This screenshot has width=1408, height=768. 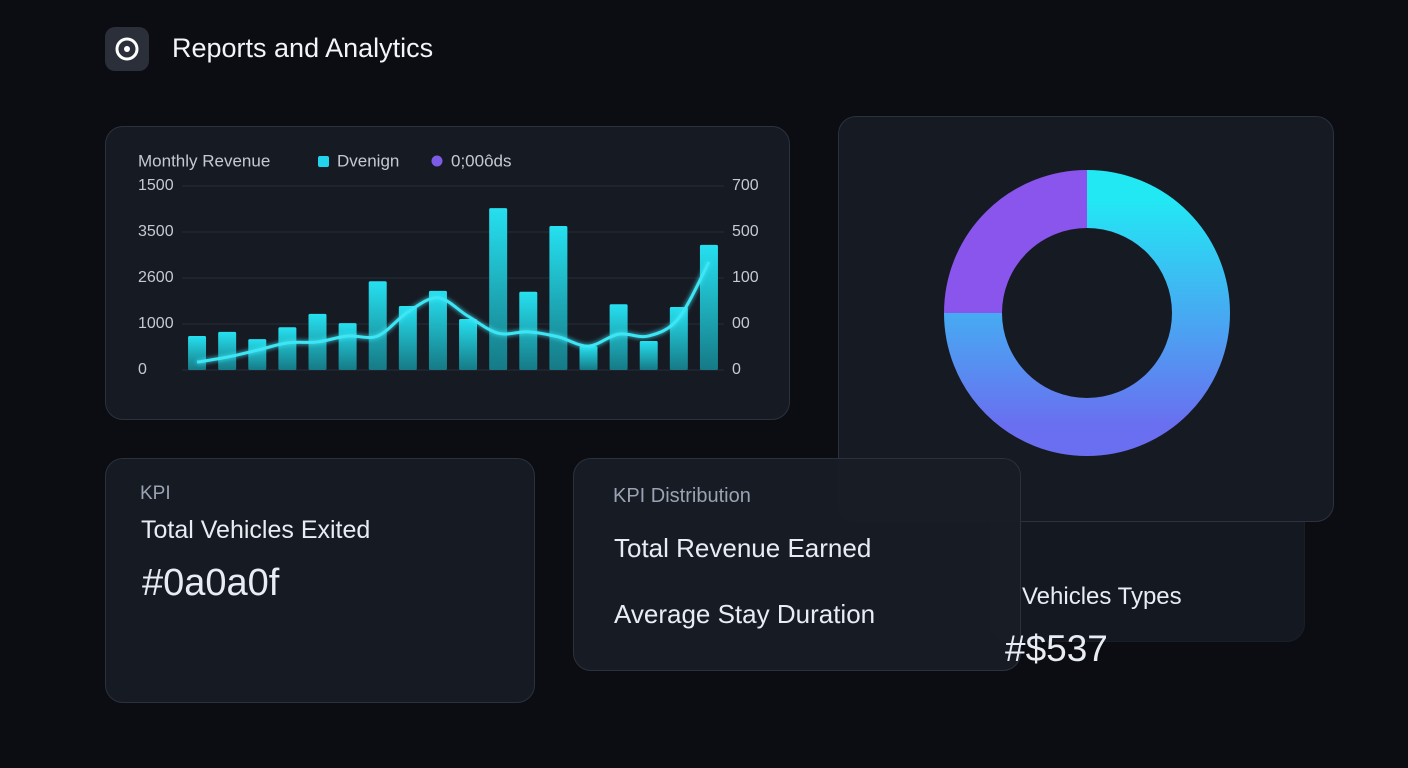 I want to click on distribution-card, so click(x=797, y=564).